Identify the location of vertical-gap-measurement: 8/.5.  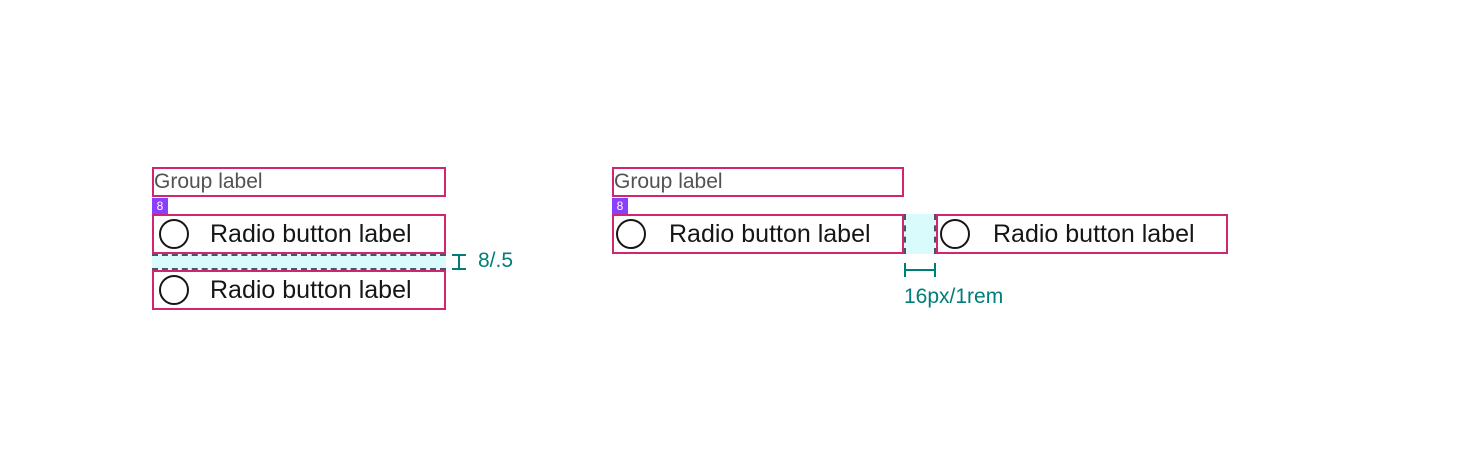
(496, 260).